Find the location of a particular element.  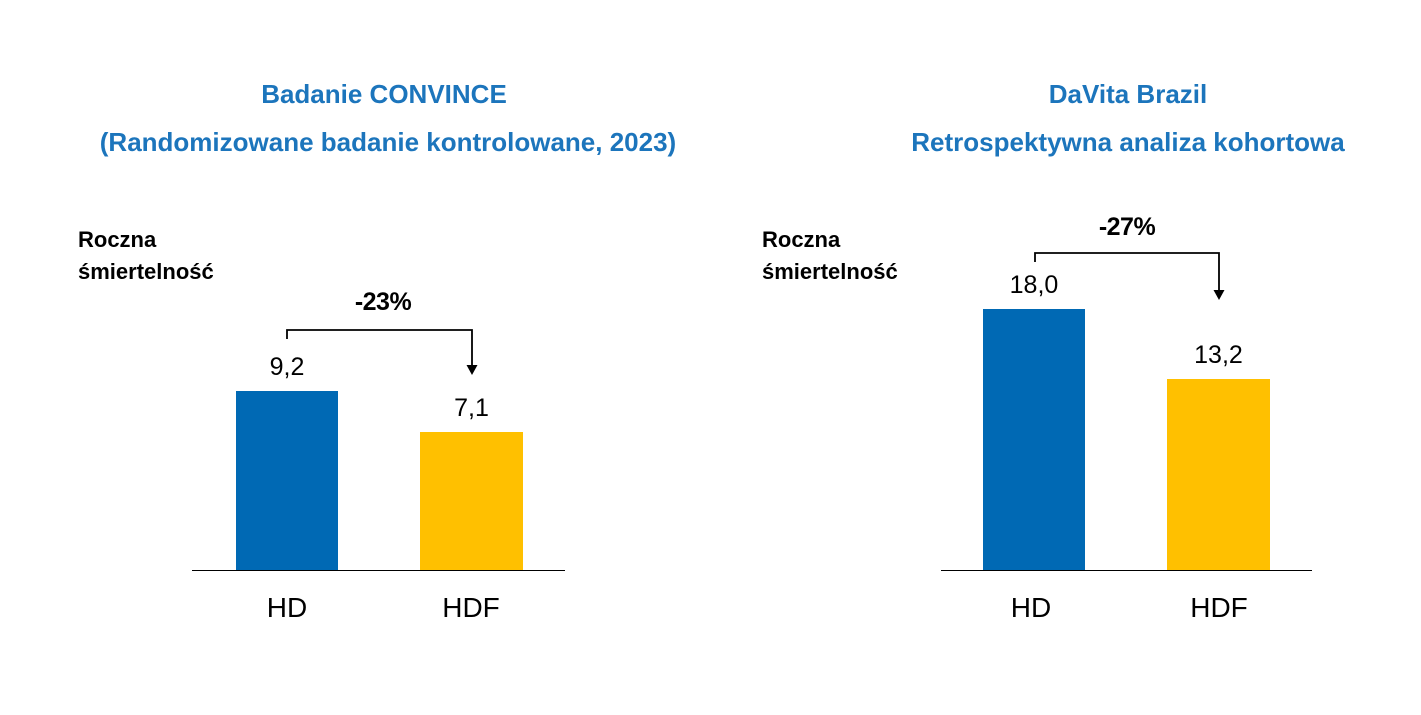

percent-change-label: -23% is located at coordinates (383, 302).